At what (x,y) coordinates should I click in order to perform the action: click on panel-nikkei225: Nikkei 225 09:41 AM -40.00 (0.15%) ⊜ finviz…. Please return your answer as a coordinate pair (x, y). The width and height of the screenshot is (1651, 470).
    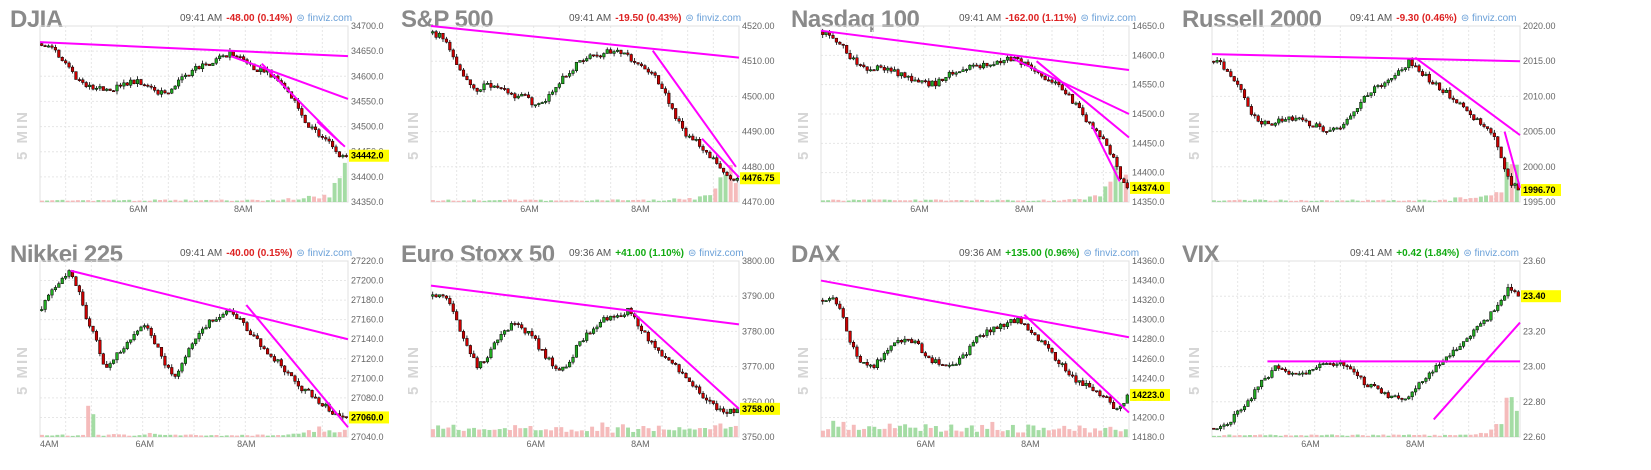
    Looking at the image, I should click on (206, 352).